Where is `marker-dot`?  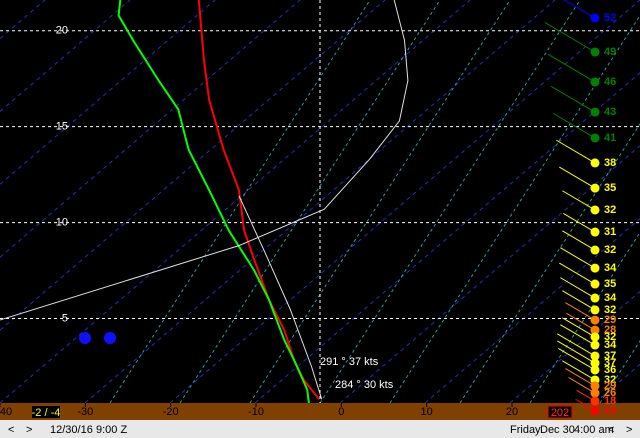 marker-dot is located at coordinates (110, 338).